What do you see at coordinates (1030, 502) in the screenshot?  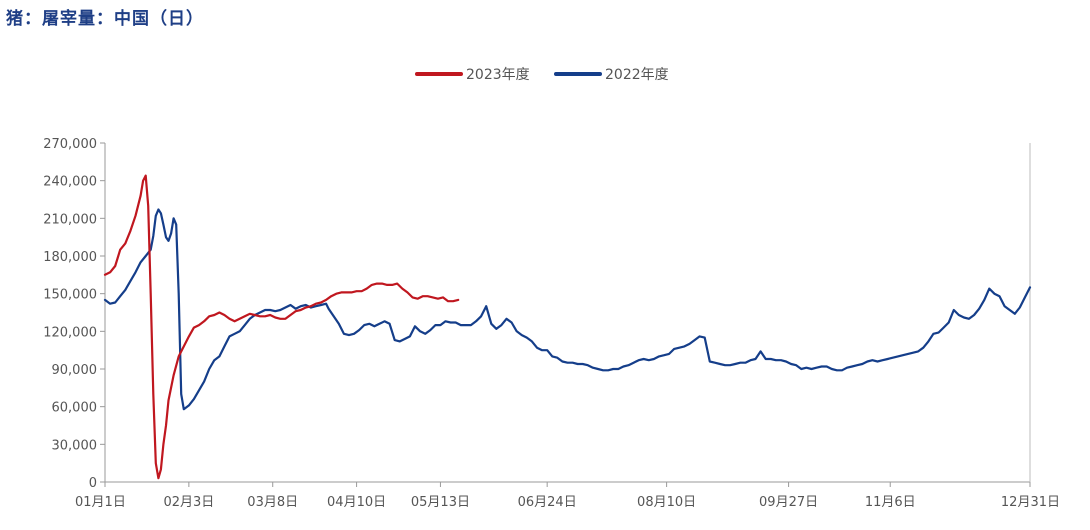 I see `x-tick-label: 12月31日` at bounding box center [1030, 502].